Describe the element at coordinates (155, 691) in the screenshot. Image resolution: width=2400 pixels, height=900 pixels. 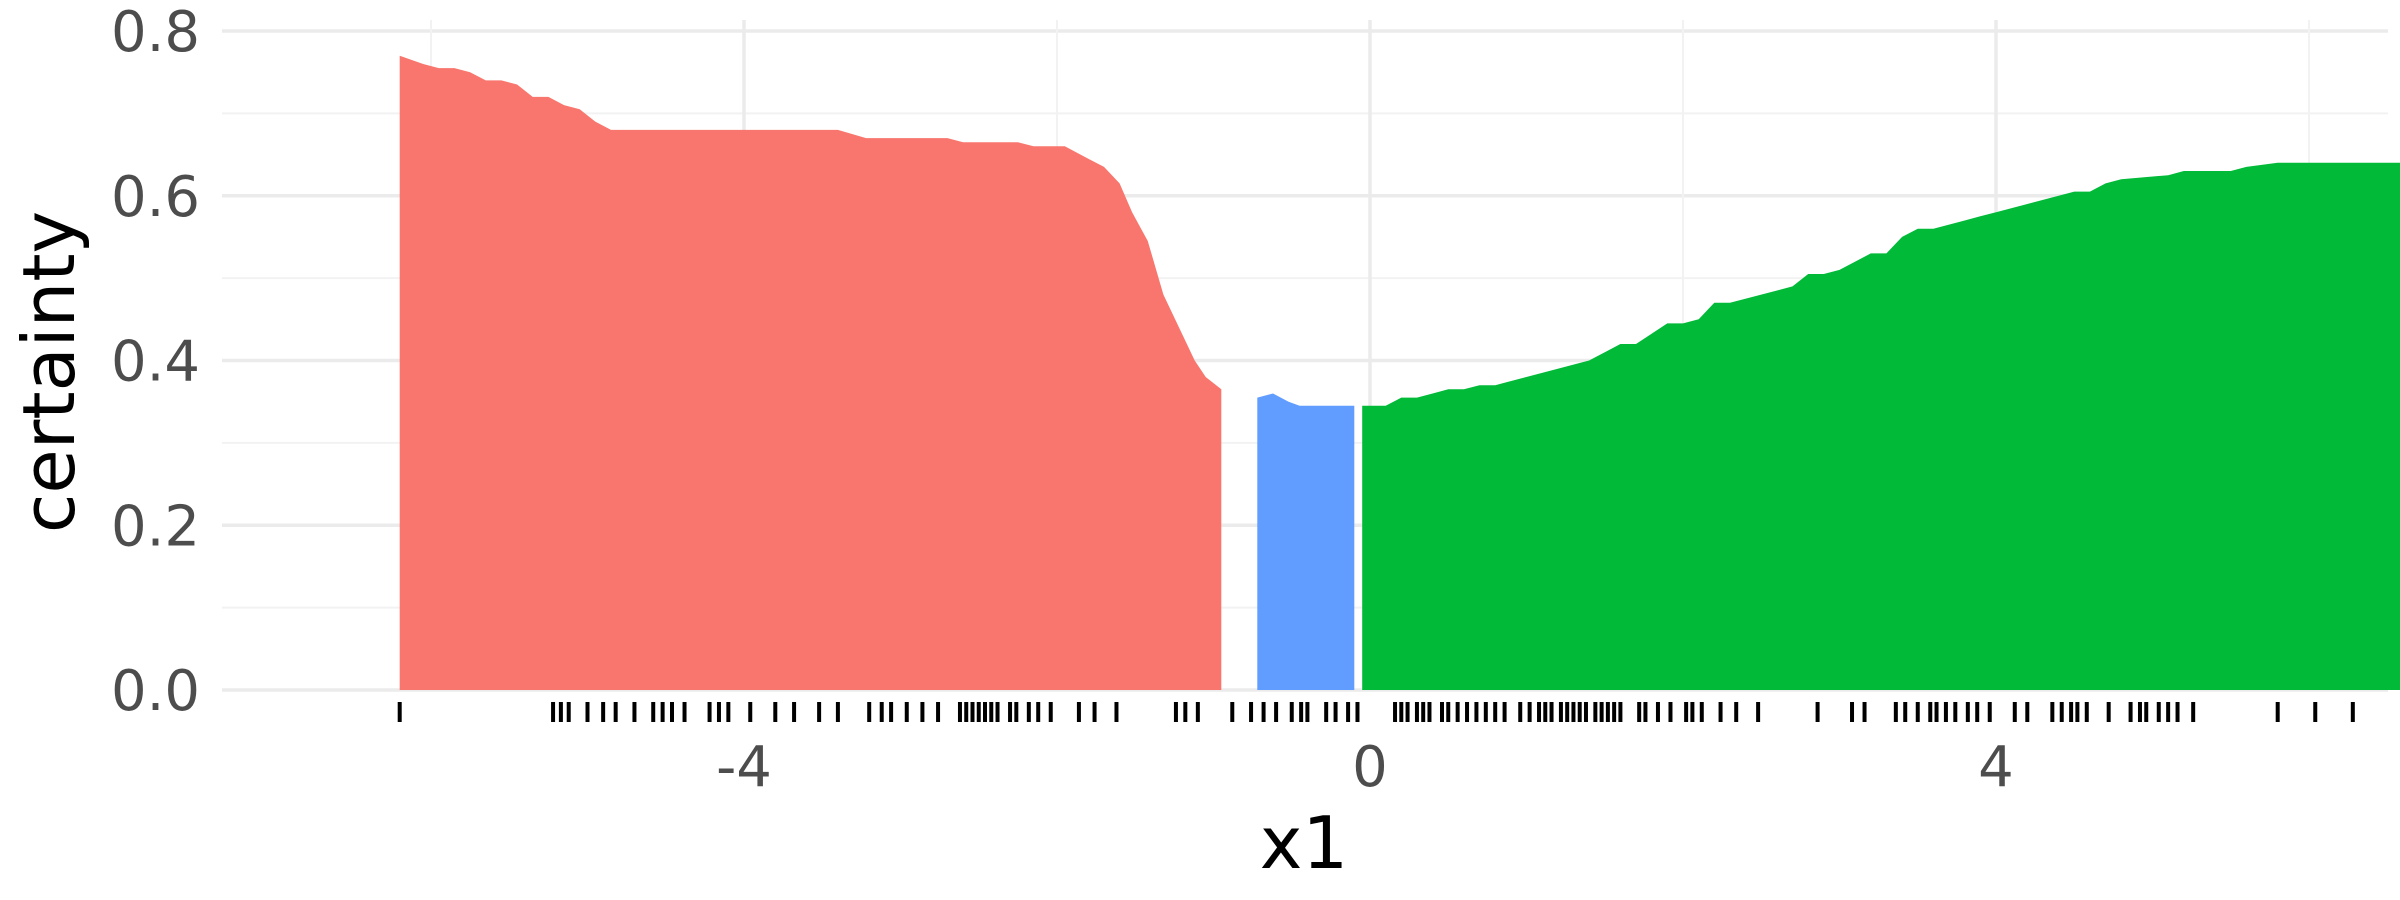
I see `y-tick-label: 0.0` at that location.